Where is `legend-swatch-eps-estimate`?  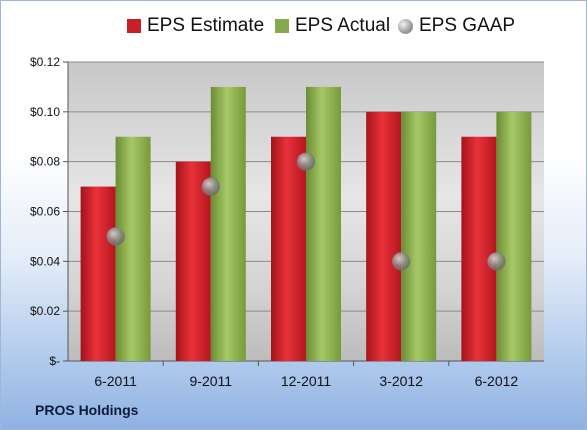
legend-swatch-eps-estimate is located at coordinates (134, 26).